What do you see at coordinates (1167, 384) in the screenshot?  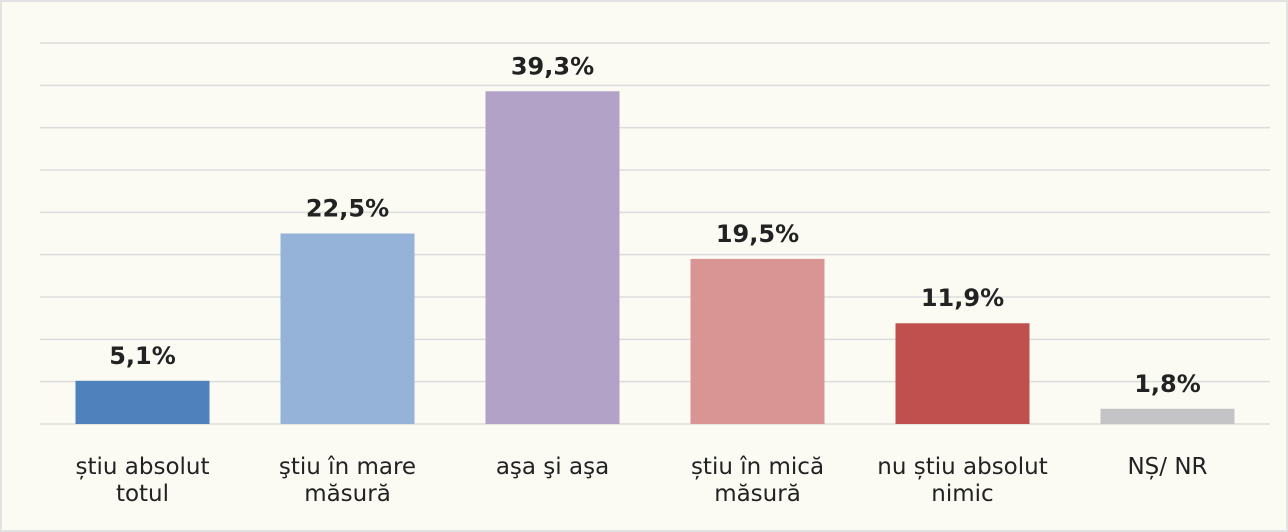 I see `value-label: 1,8%` at bounding box center [1167, 384].